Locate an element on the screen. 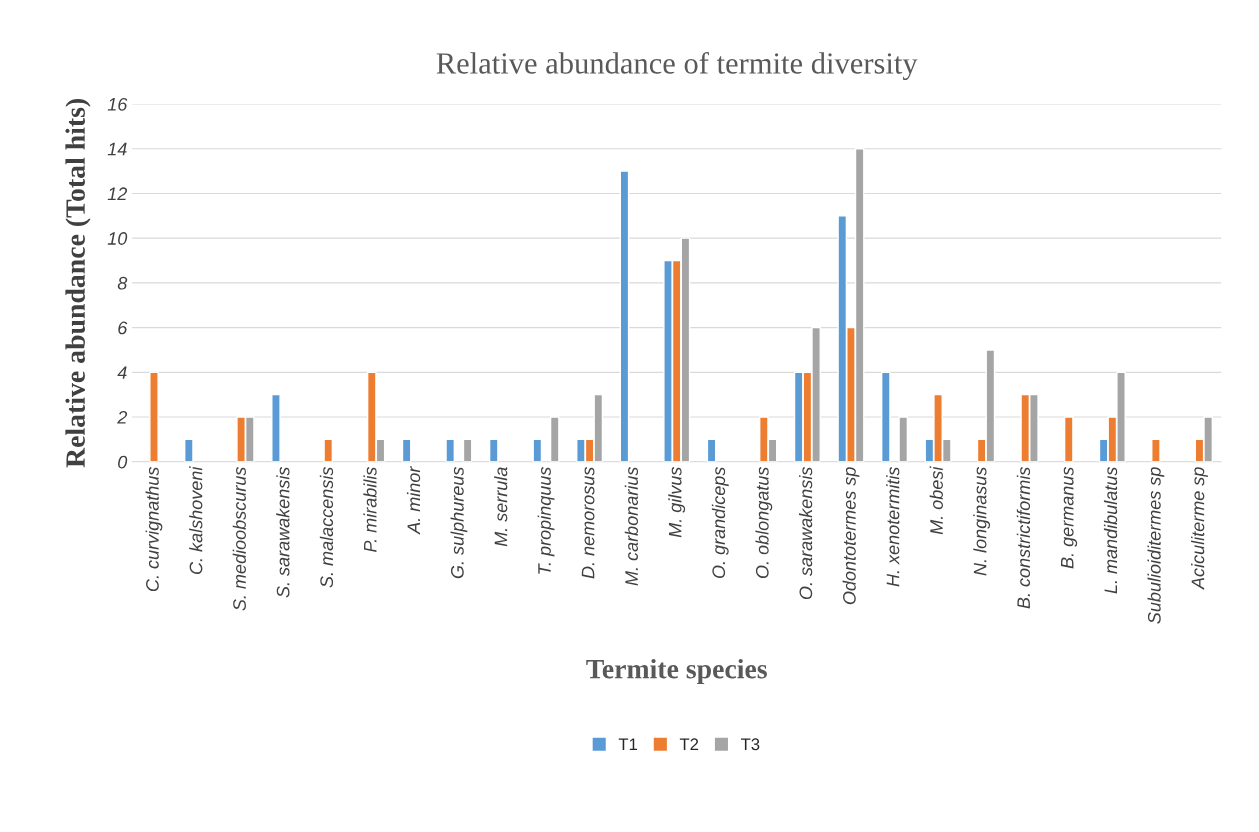 The height and width of the screenshot is (832, 1259). x-tick-label: S. sarawakensis is located at coordinates (283, 532).